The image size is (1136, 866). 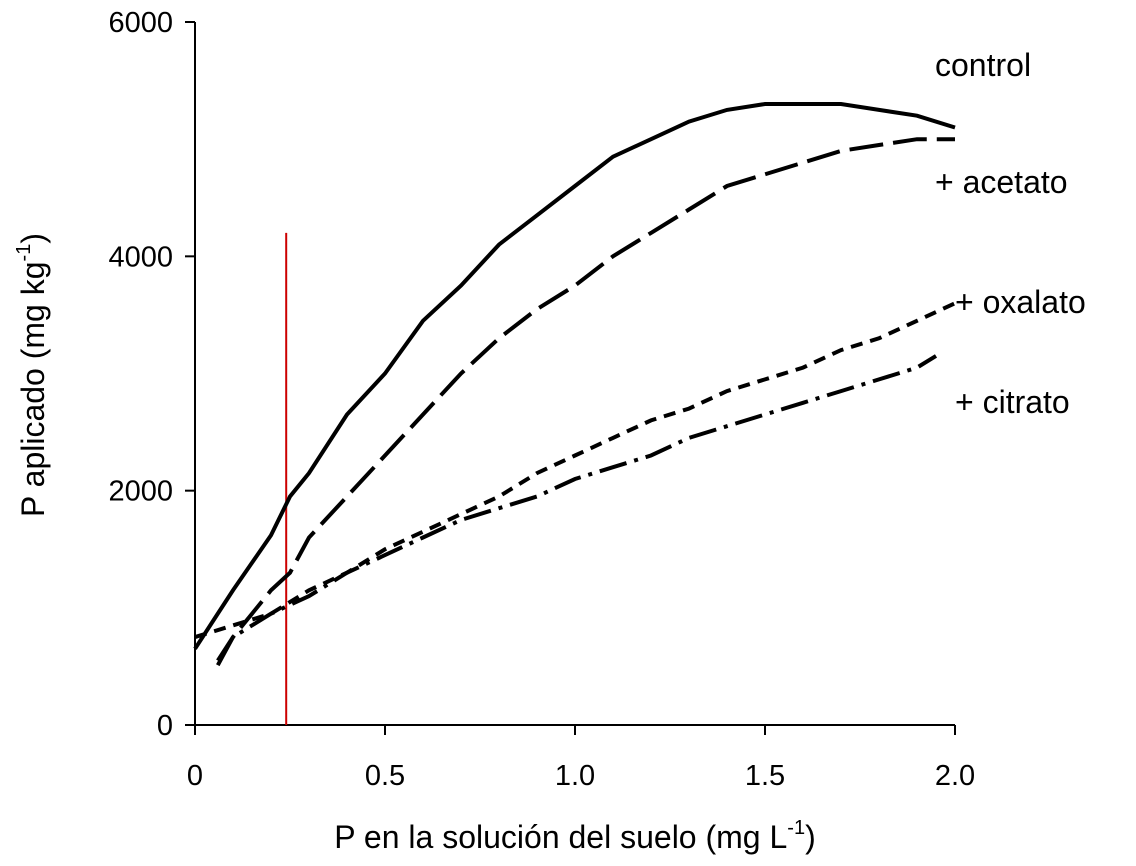 I want to click on y-label-text: P aplicado (mg kg, so click(x=33, y=389).